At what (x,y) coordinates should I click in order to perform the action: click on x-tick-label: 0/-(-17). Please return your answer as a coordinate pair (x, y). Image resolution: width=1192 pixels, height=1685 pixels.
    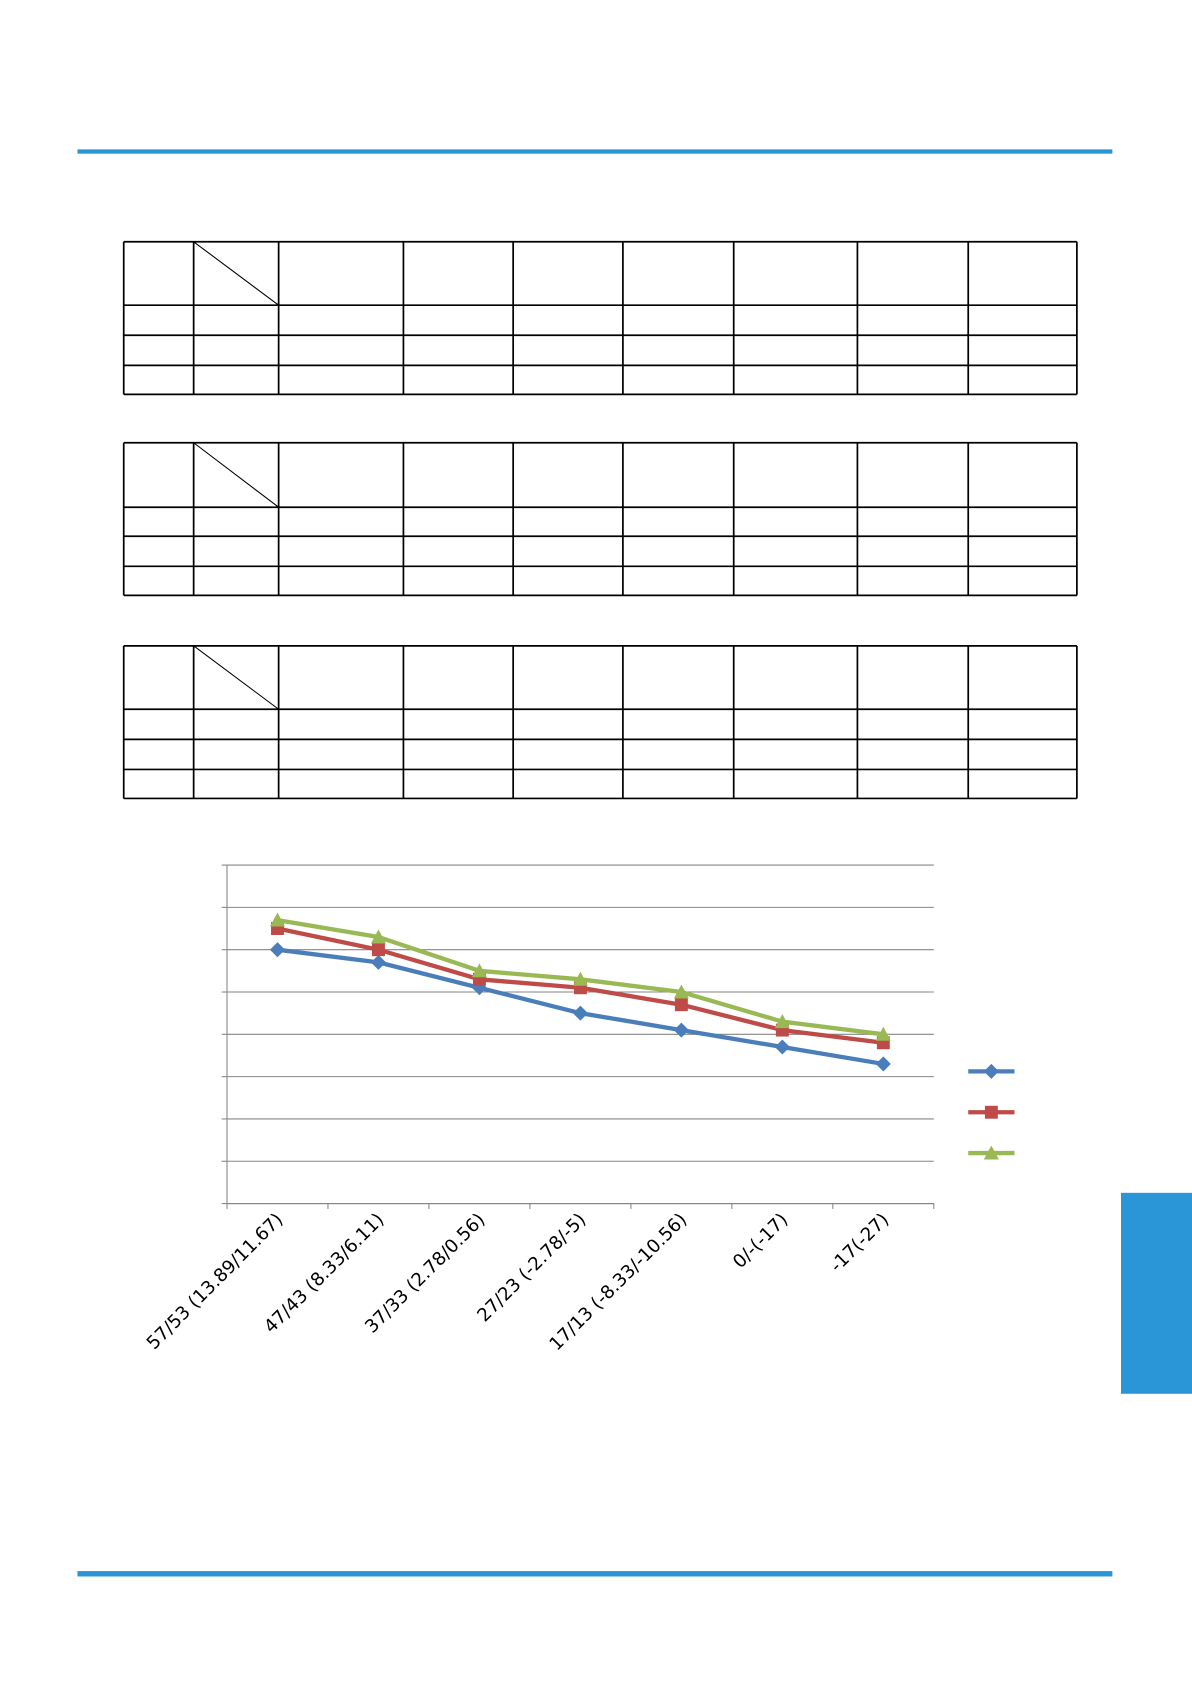
    Looking at the image, I should click on (760, 1240).